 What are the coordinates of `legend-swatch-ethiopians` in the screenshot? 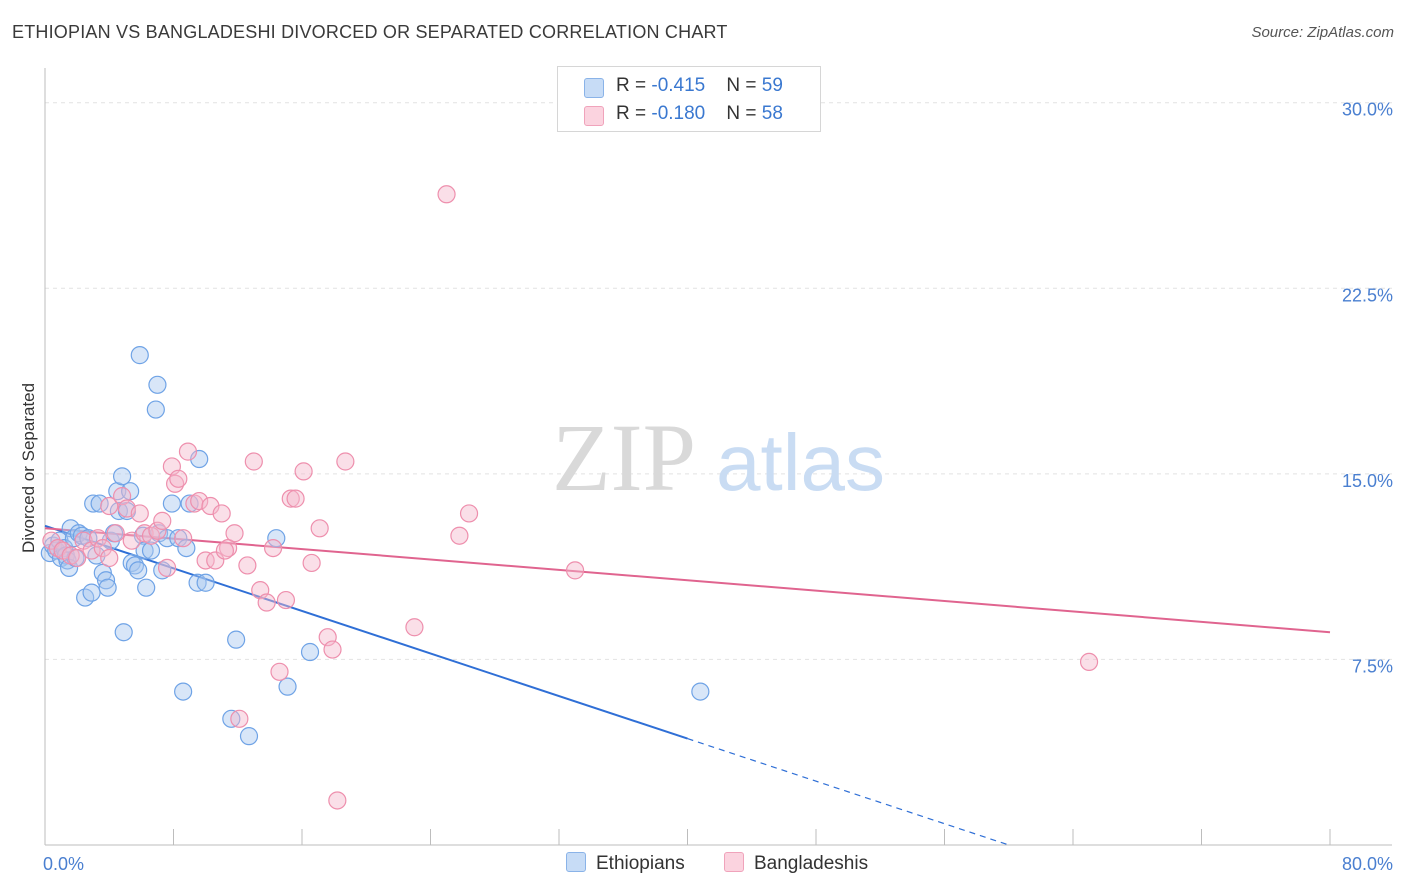 It's located at (594, 88).